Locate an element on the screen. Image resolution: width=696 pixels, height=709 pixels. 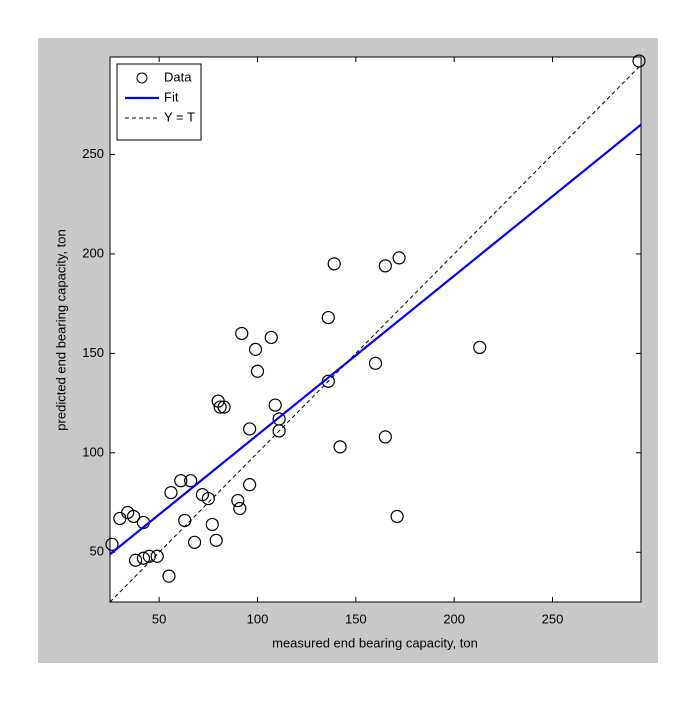
x-tick-label: 50 is located at coordinates (159, 618).